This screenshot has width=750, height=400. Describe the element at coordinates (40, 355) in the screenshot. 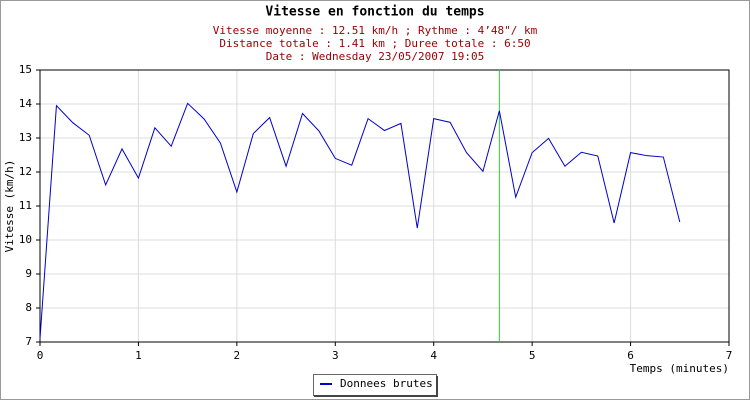

I see `x-tick-label: 0` at that location.